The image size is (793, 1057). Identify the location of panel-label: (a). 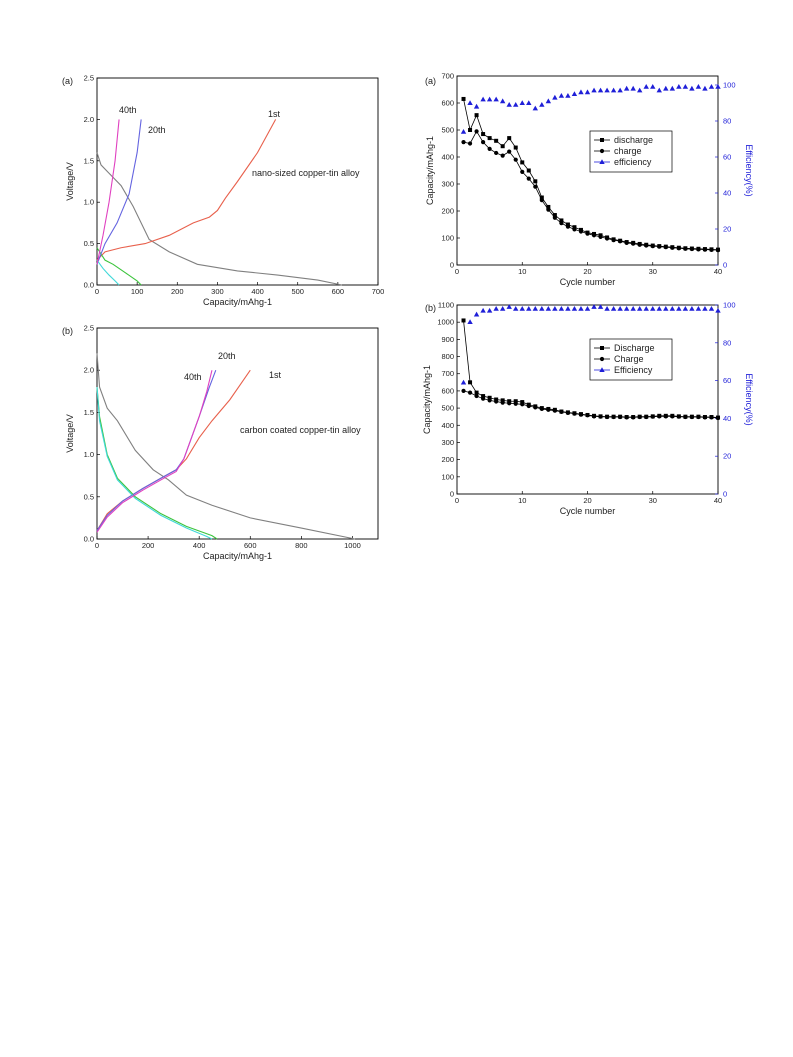
(67, 81).